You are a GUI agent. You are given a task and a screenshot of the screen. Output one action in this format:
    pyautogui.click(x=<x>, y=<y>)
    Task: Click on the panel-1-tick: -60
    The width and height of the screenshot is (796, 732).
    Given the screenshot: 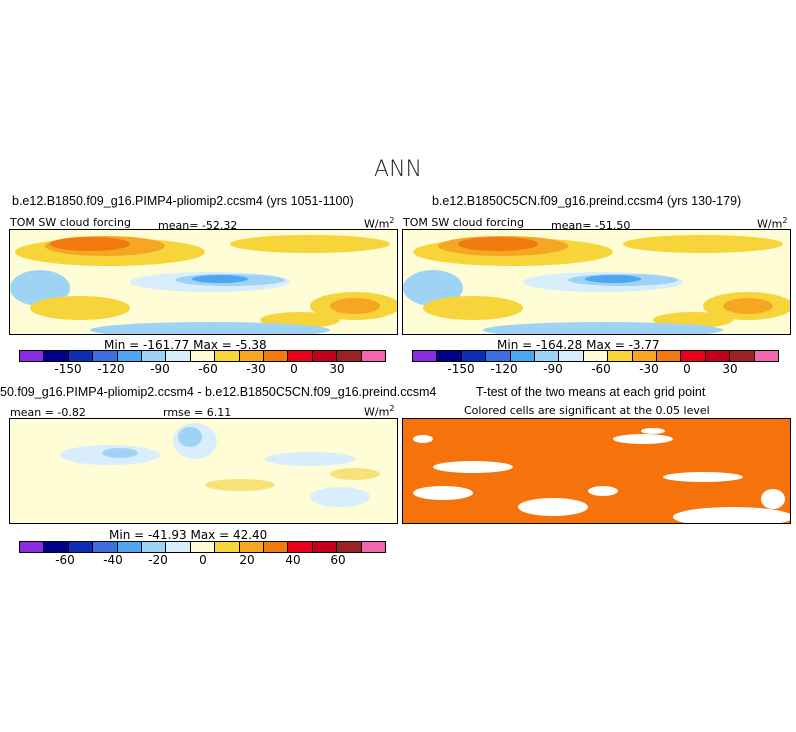 What is the action you would take?
    pyautogui.click(x=208, y=369)
    